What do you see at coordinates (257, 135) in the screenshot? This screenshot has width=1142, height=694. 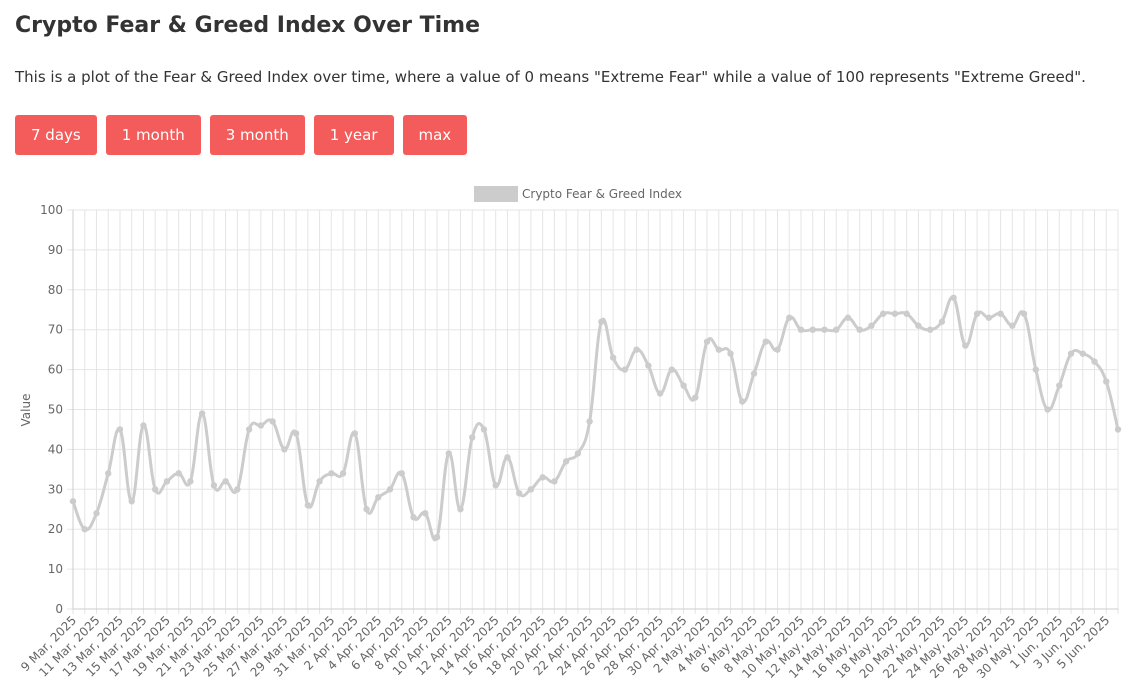 I see `range-3-month-button: 3 month` at bounding box center [257, 135].